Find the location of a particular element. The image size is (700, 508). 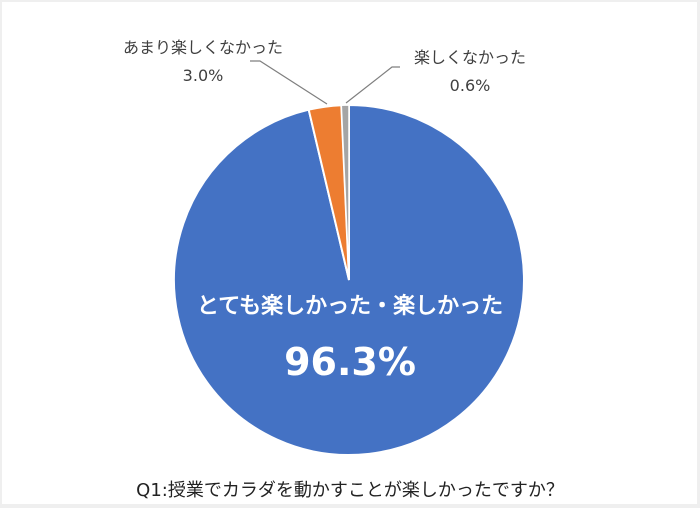

slice2-value-label: 3.0% is located at coordinates (203, 75).